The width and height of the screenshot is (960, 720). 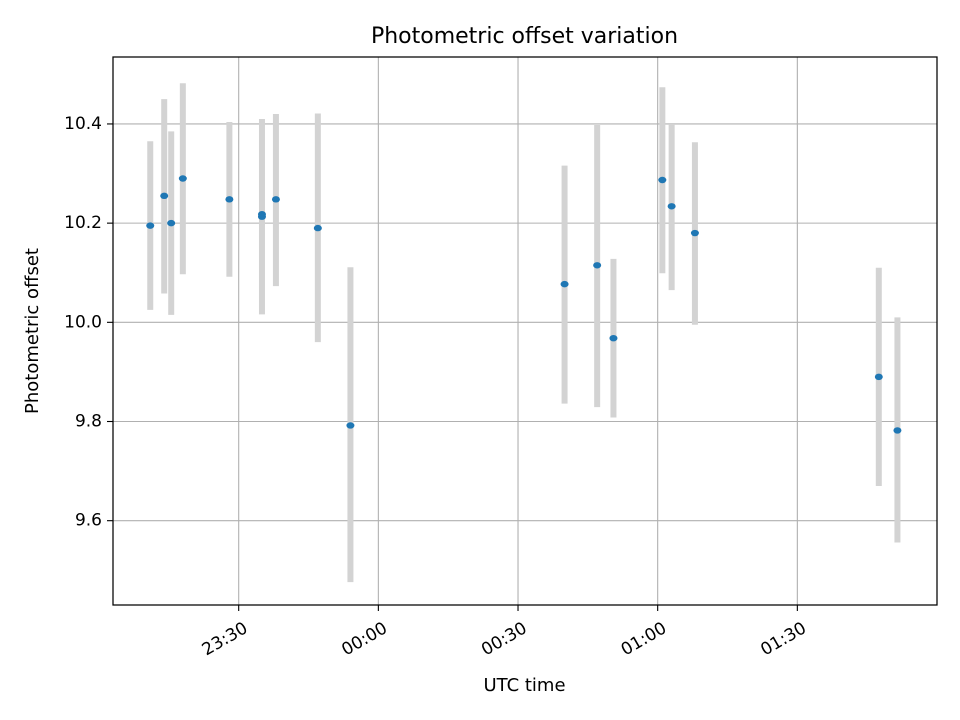 I want to click on x-axis-label: UTC time, so click(x=524, y=685).